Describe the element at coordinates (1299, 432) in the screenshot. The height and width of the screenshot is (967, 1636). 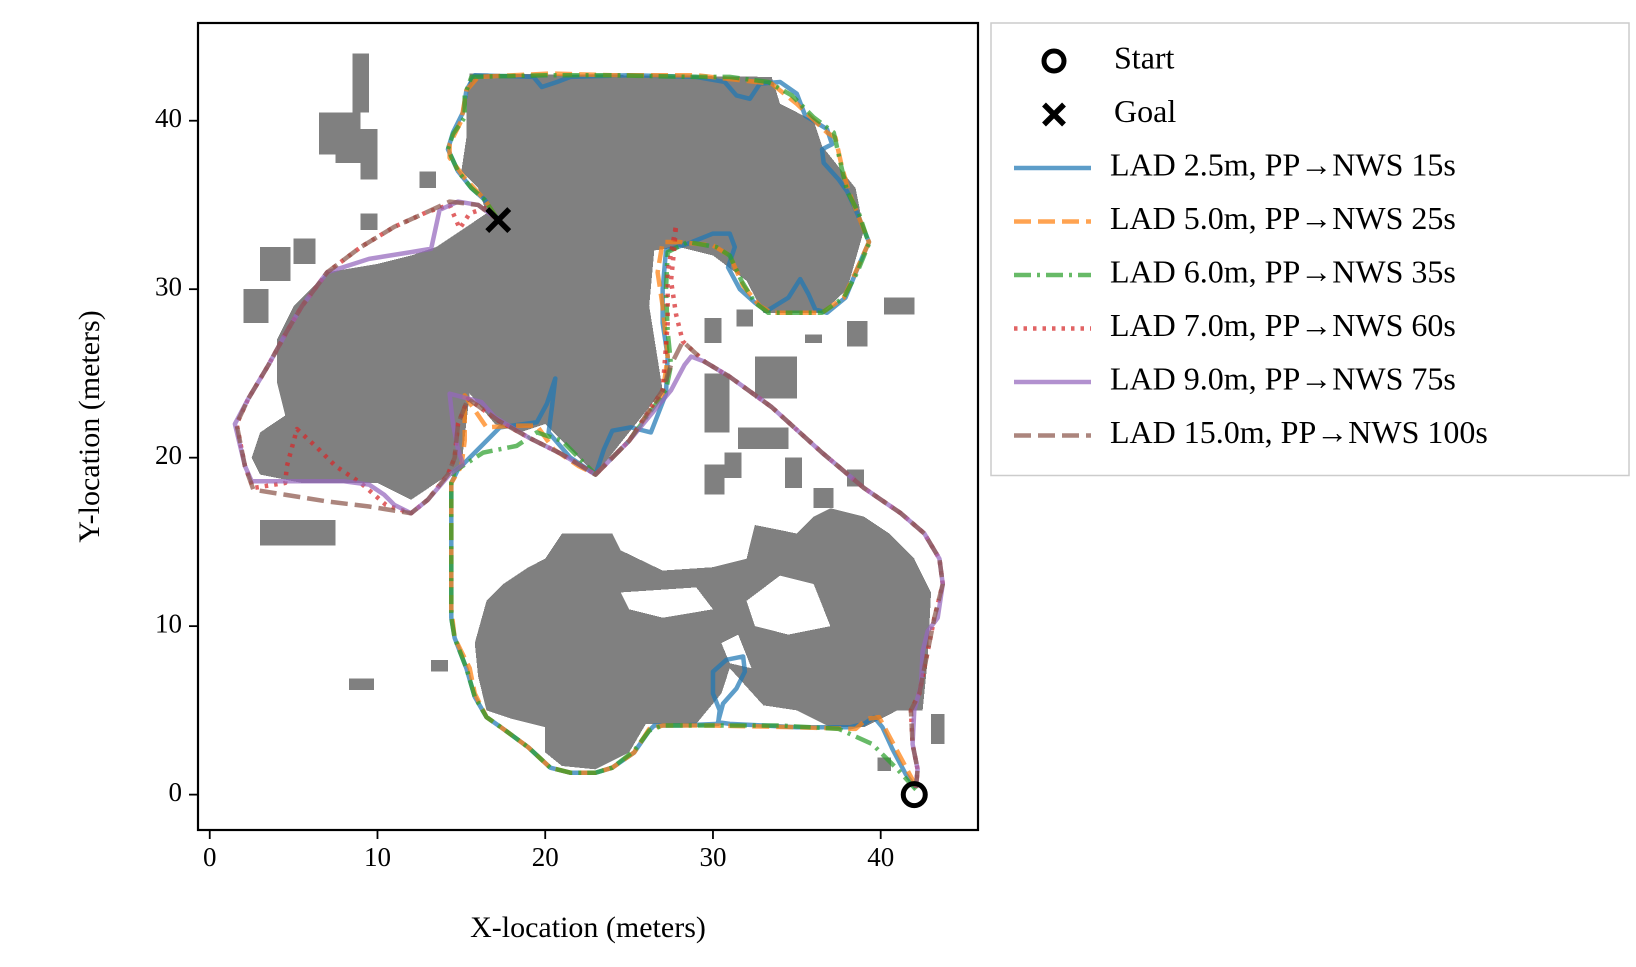
I see `legend-label: LAD 15.0m, PP→NWS 100s` at that location.